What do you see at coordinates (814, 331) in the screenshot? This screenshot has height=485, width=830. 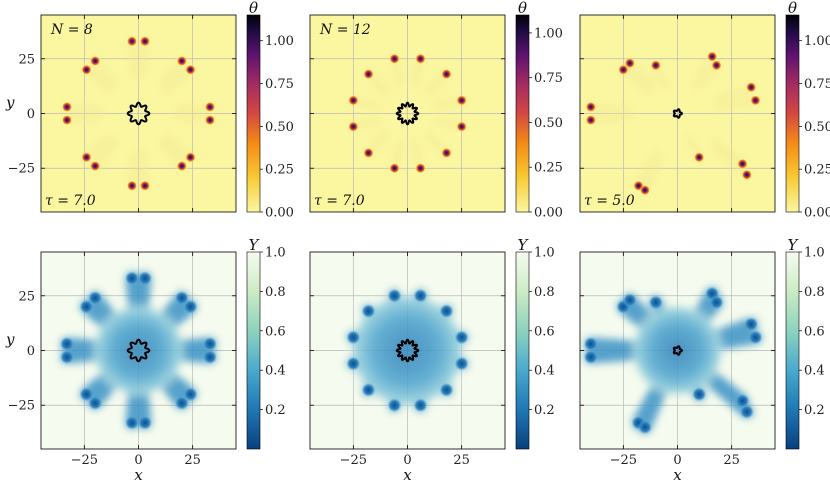 I see `colorbar-tick-label: 0.6` at bounding box center [814, 331].